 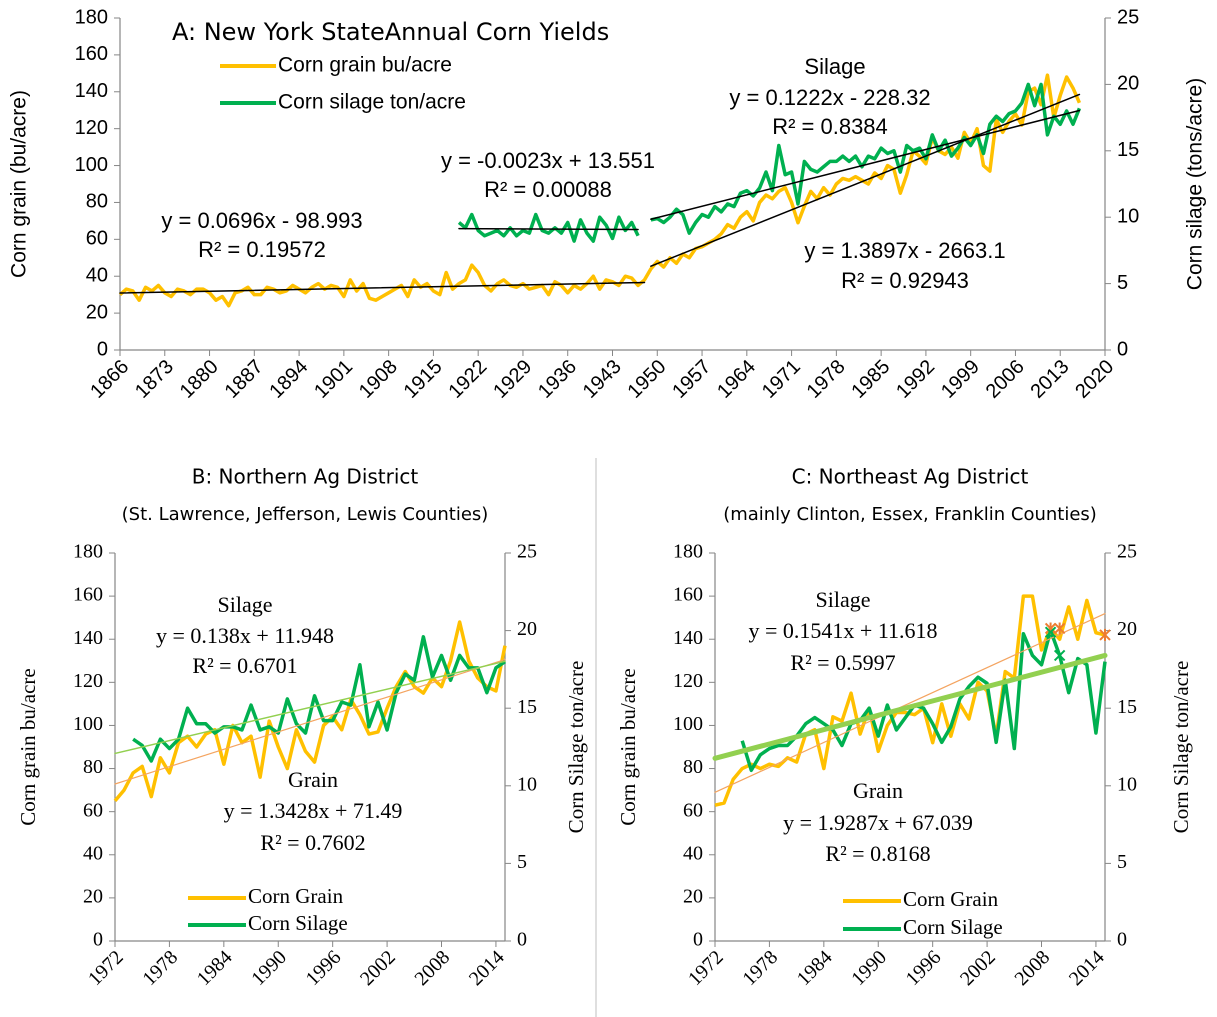 What do you see at coordinates (830, 126) in the screenshot?
I see `annotation: R² = 0.8384` at bounding box center [830, 126].